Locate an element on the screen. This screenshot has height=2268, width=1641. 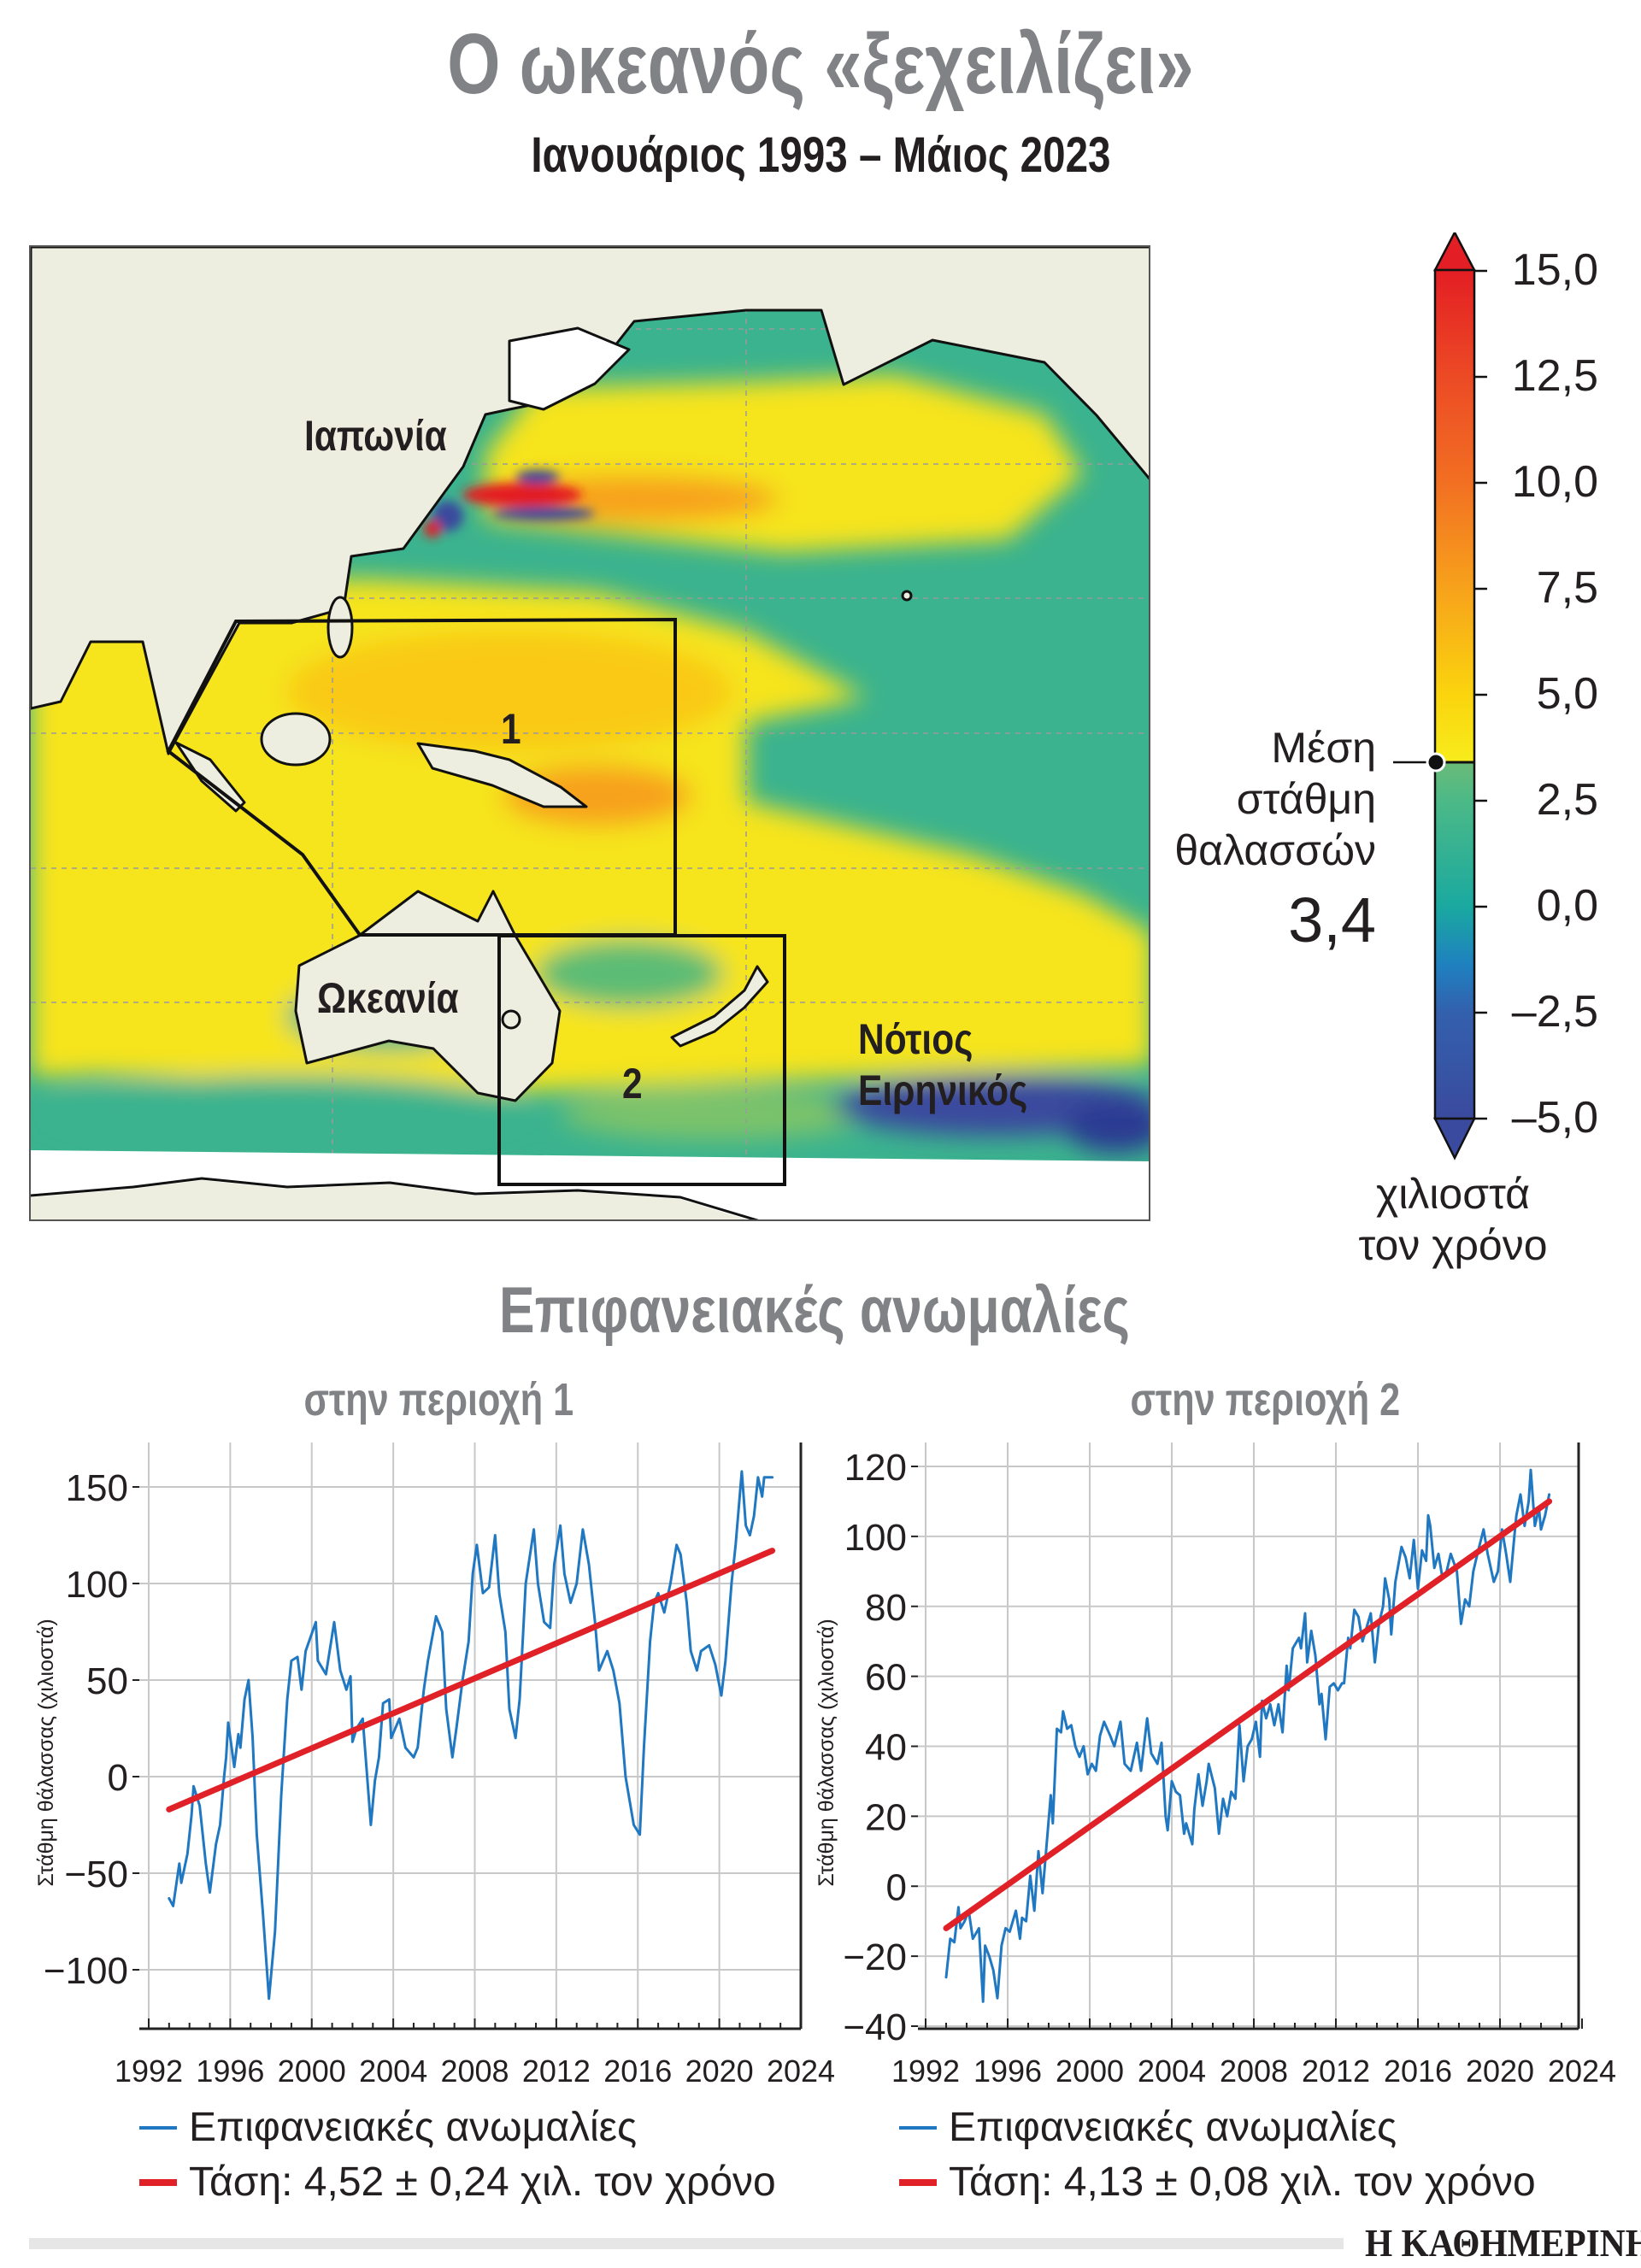
hawaii-island is located at coordinates (907, 596).